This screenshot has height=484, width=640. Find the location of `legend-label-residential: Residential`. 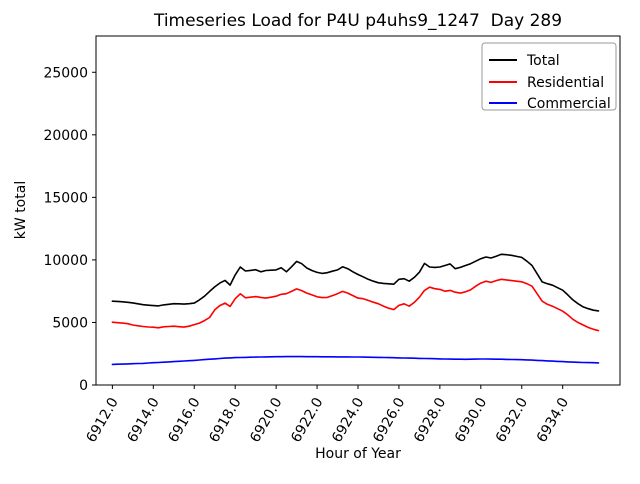

legend-label-residential: Residential is located at coordinates (565, 83).